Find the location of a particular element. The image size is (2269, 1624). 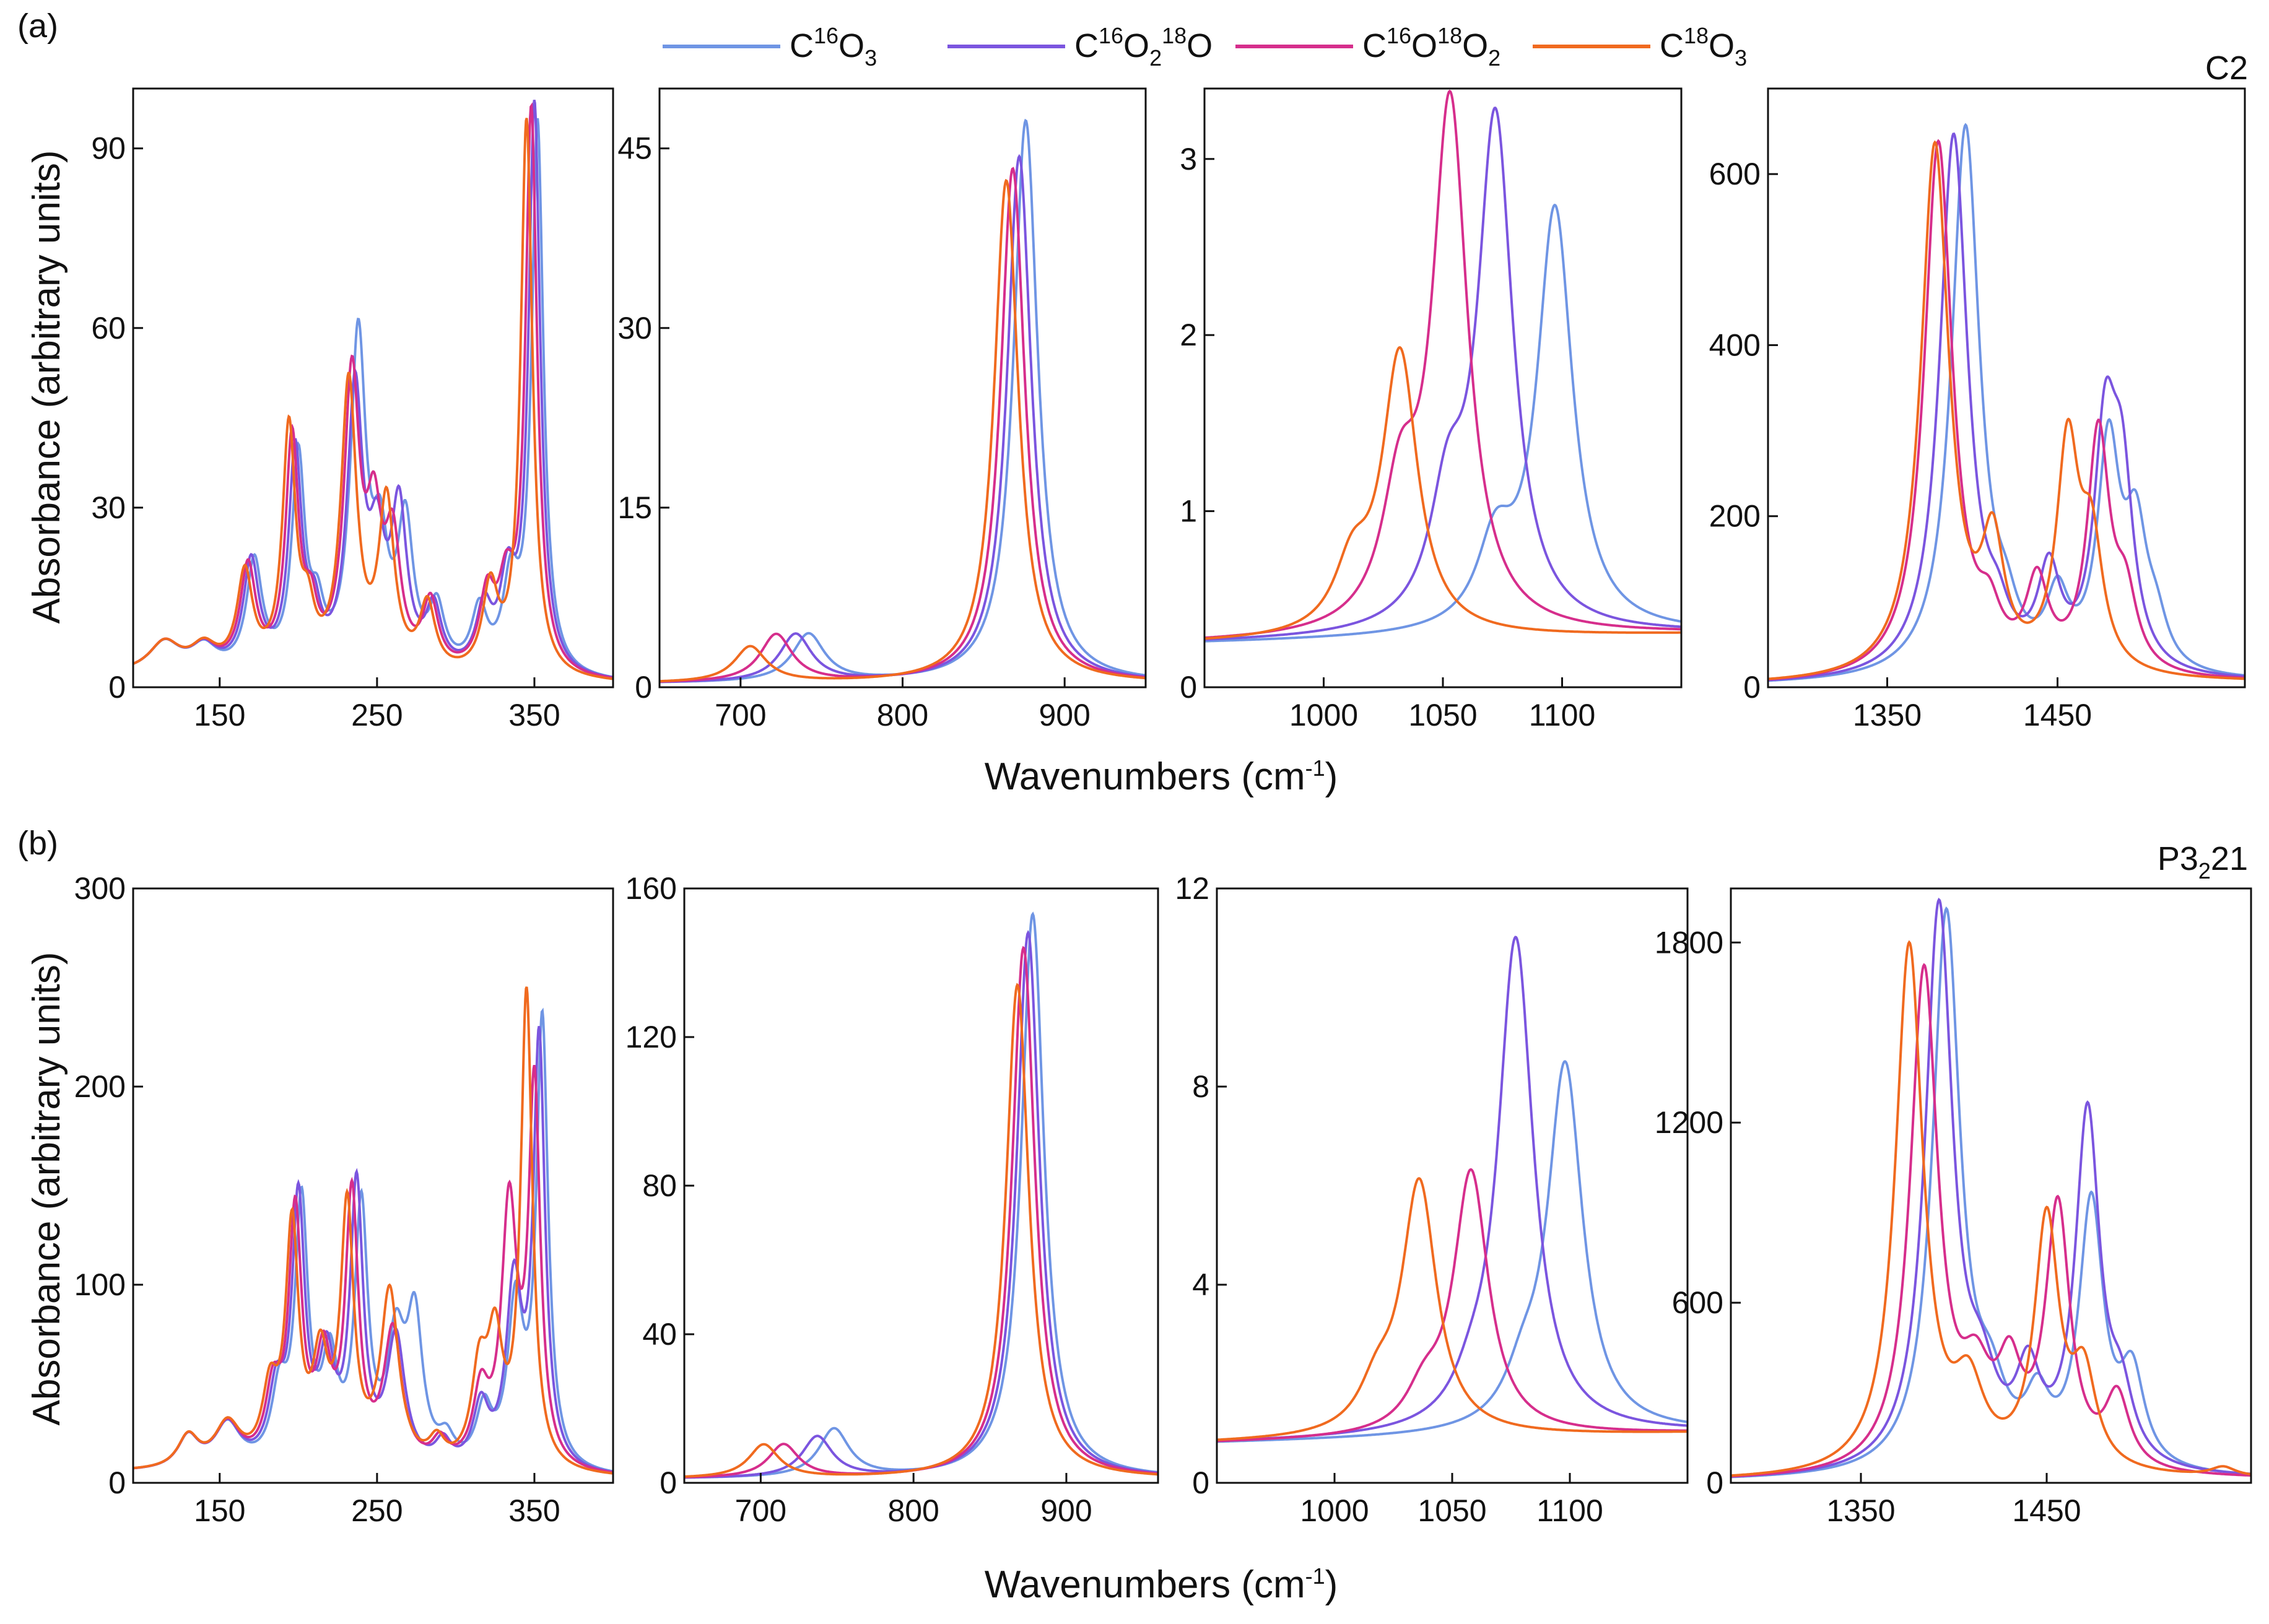

y-axis-title-b: Absorbance (arbitrary units) is located at coordinates (47, 1189).